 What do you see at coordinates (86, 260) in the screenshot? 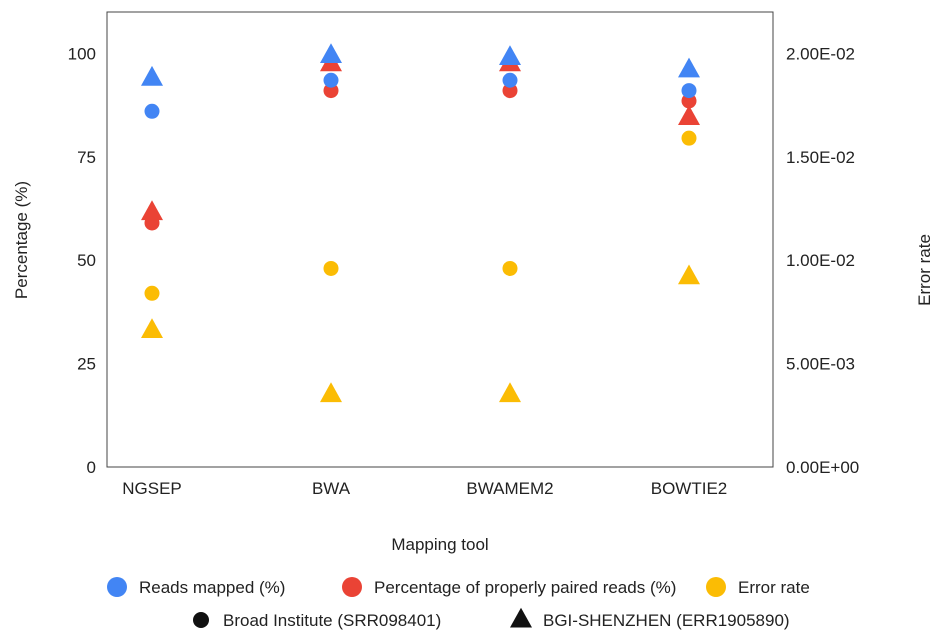
I see `y-tick-label: 50` at bounding box center [86, 260].